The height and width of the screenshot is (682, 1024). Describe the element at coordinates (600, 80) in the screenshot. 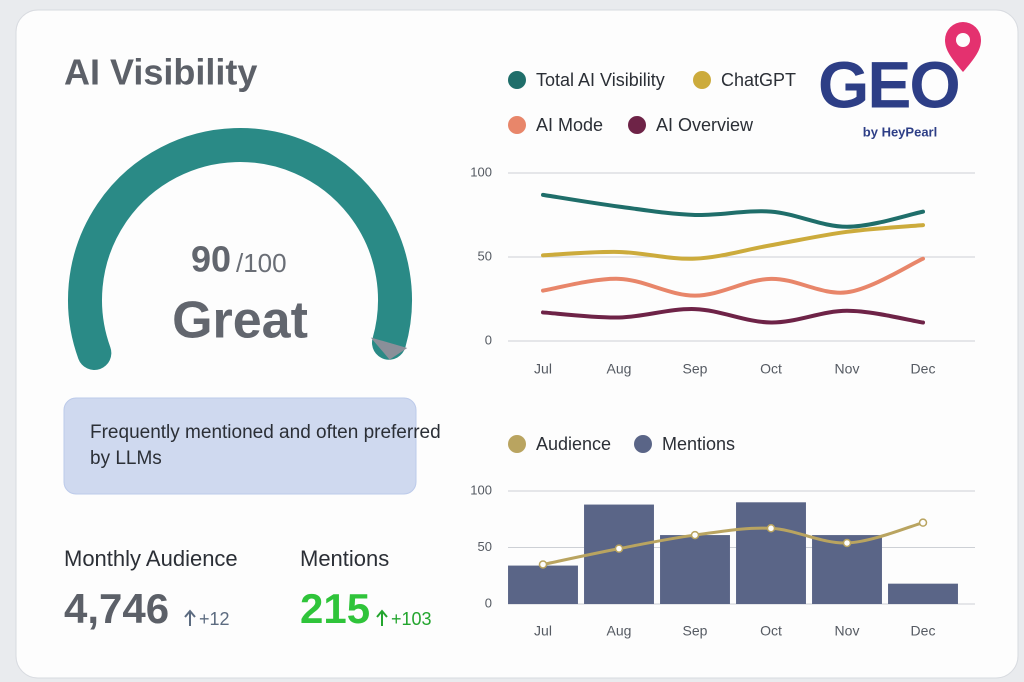

I see `legend-label: Total AI Visibility` at that location.